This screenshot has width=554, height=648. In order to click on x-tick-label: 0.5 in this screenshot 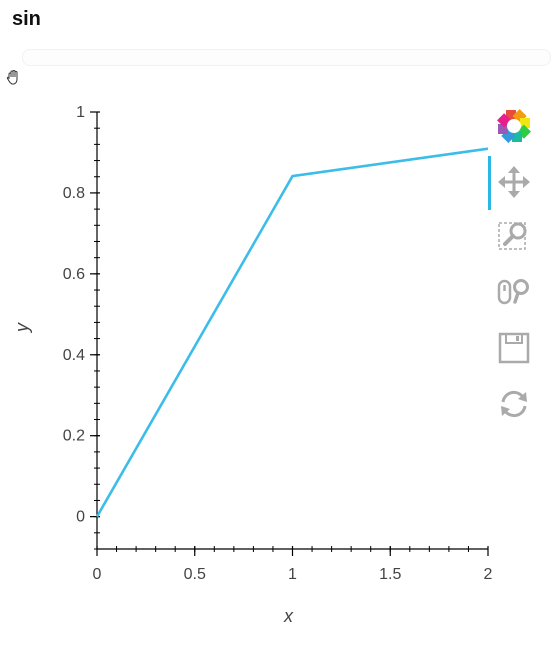, I will do `click(195, 574)`.